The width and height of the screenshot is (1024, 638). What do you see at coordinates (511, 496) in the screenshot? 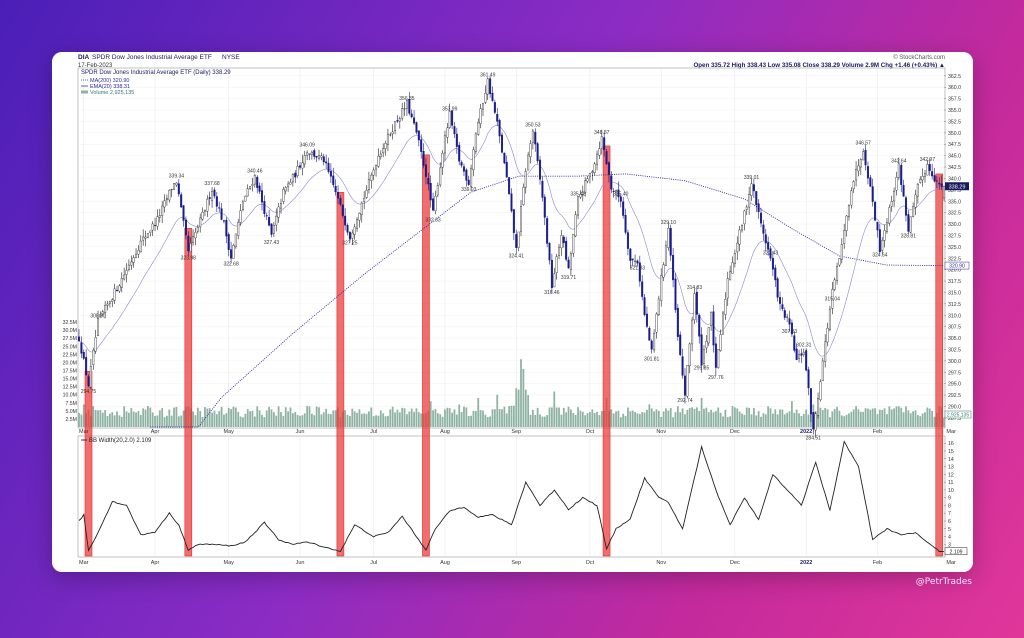
I see `bb-width-line` at bounding box center [511, 496].